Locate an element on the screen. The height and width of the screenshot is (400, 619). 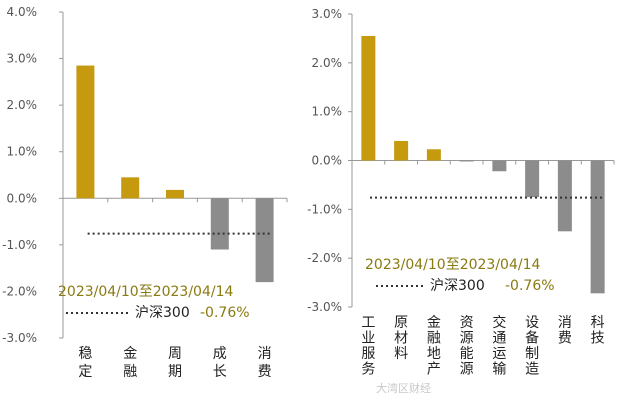
bar-稳定 is located at coordinates (85, 132).